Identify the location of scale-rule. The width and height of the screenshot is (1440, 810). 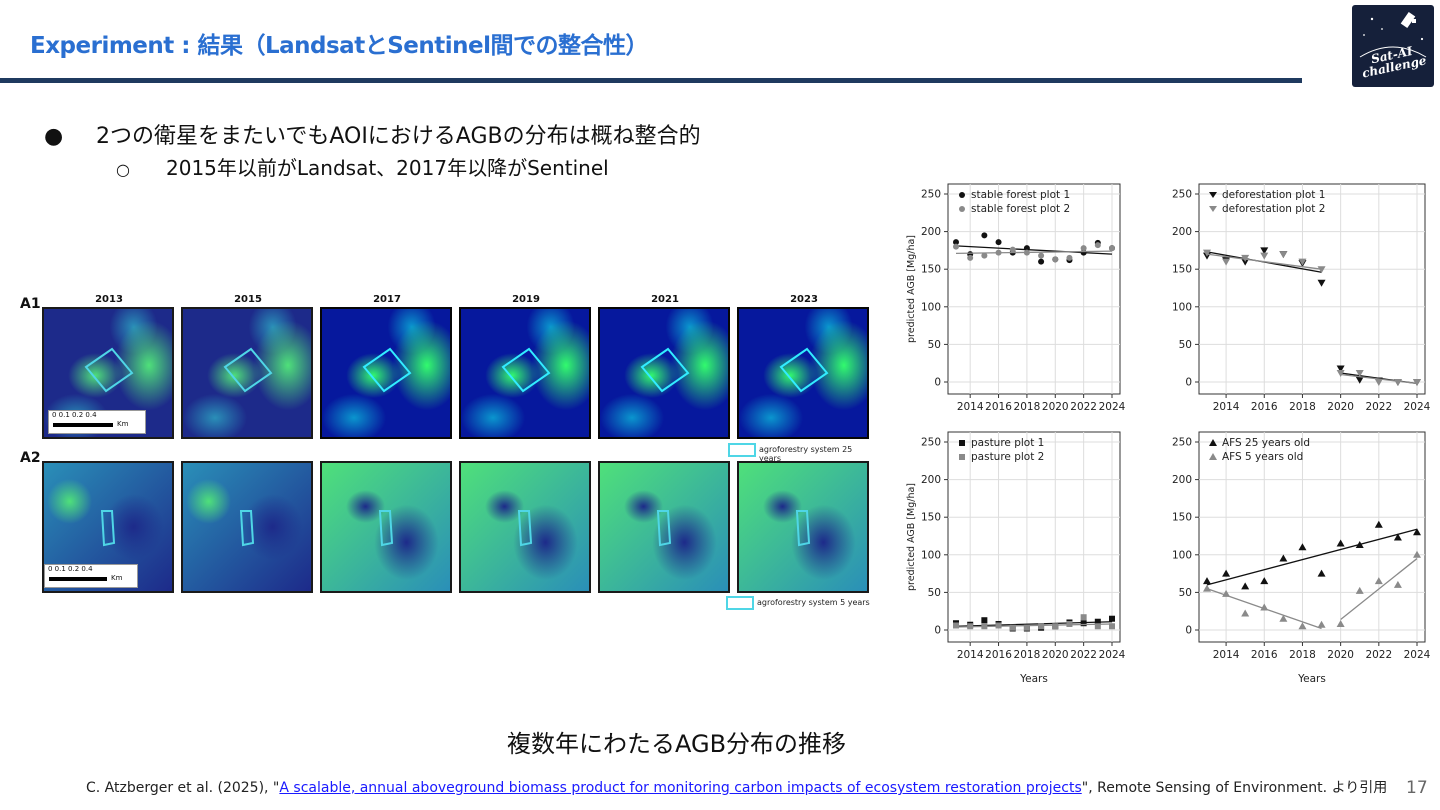
(78, 579).